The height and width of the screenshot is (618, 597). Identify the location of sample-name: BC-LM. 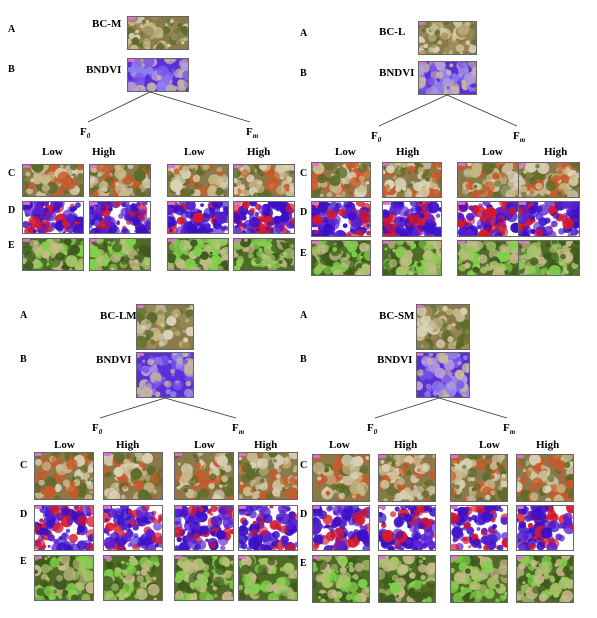
(118, 316).